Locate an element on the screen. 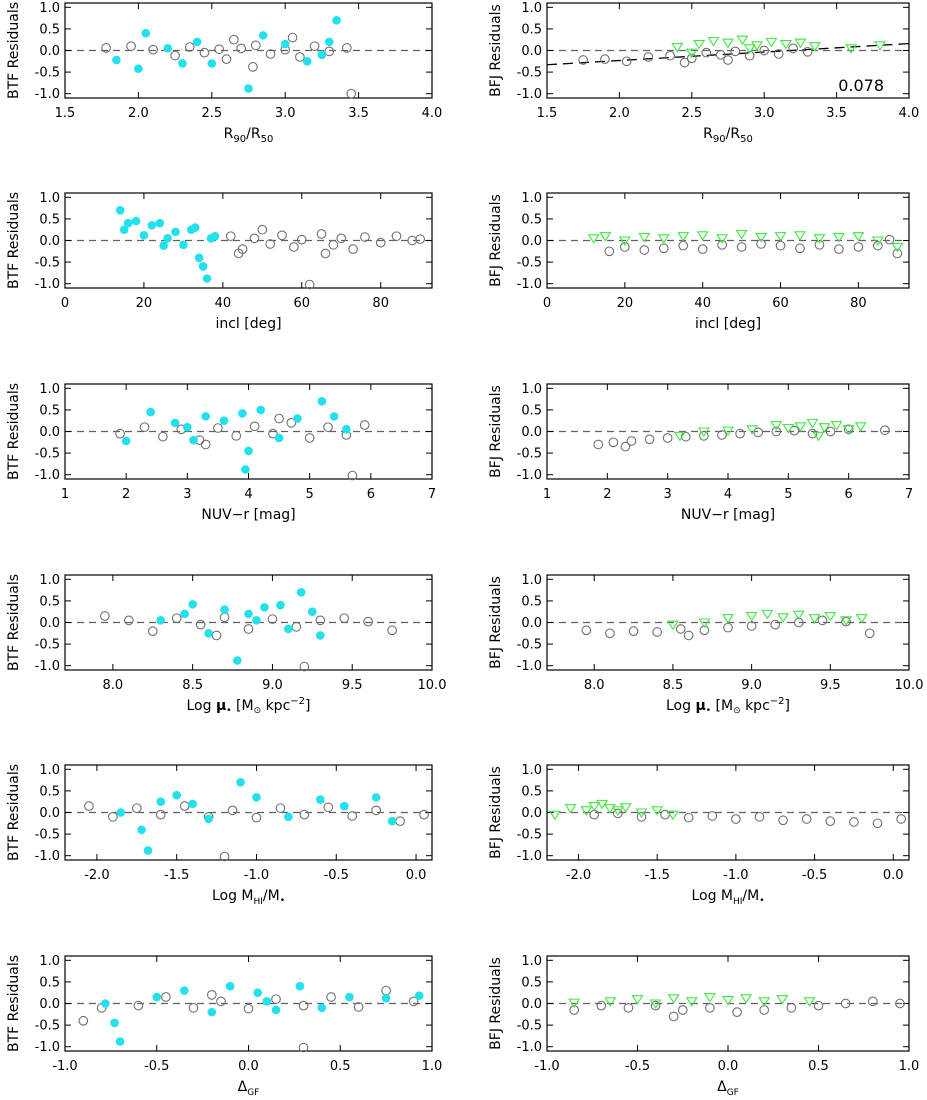 The width and height of the screenshot is (927, 1100). x-tick-label: 80 is located at coordinates (858, 303).